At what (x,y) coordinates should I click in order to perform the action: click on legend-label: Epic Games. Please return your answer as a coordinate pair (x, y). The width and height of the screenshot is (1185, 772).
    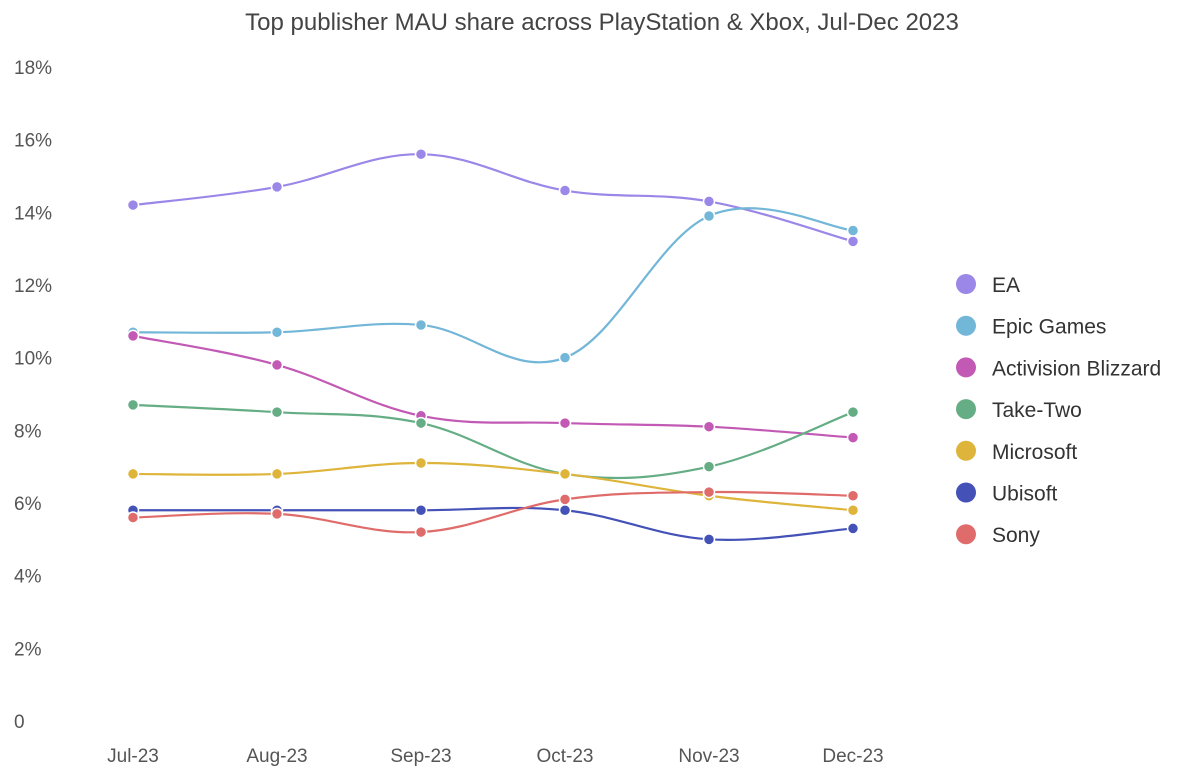
    Looking at the image, I should click on (1049, 327).